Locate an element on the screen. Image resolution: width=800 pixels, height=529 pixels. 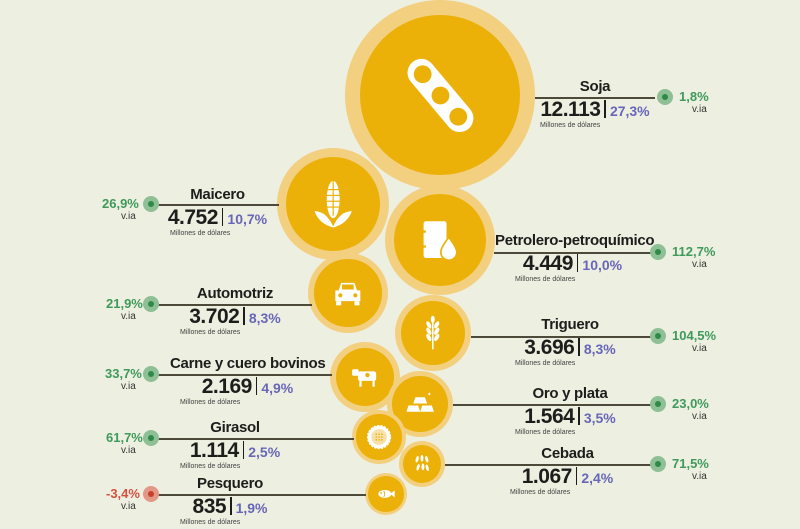
oil-barrel-icon is located at coordinates (440, 241).